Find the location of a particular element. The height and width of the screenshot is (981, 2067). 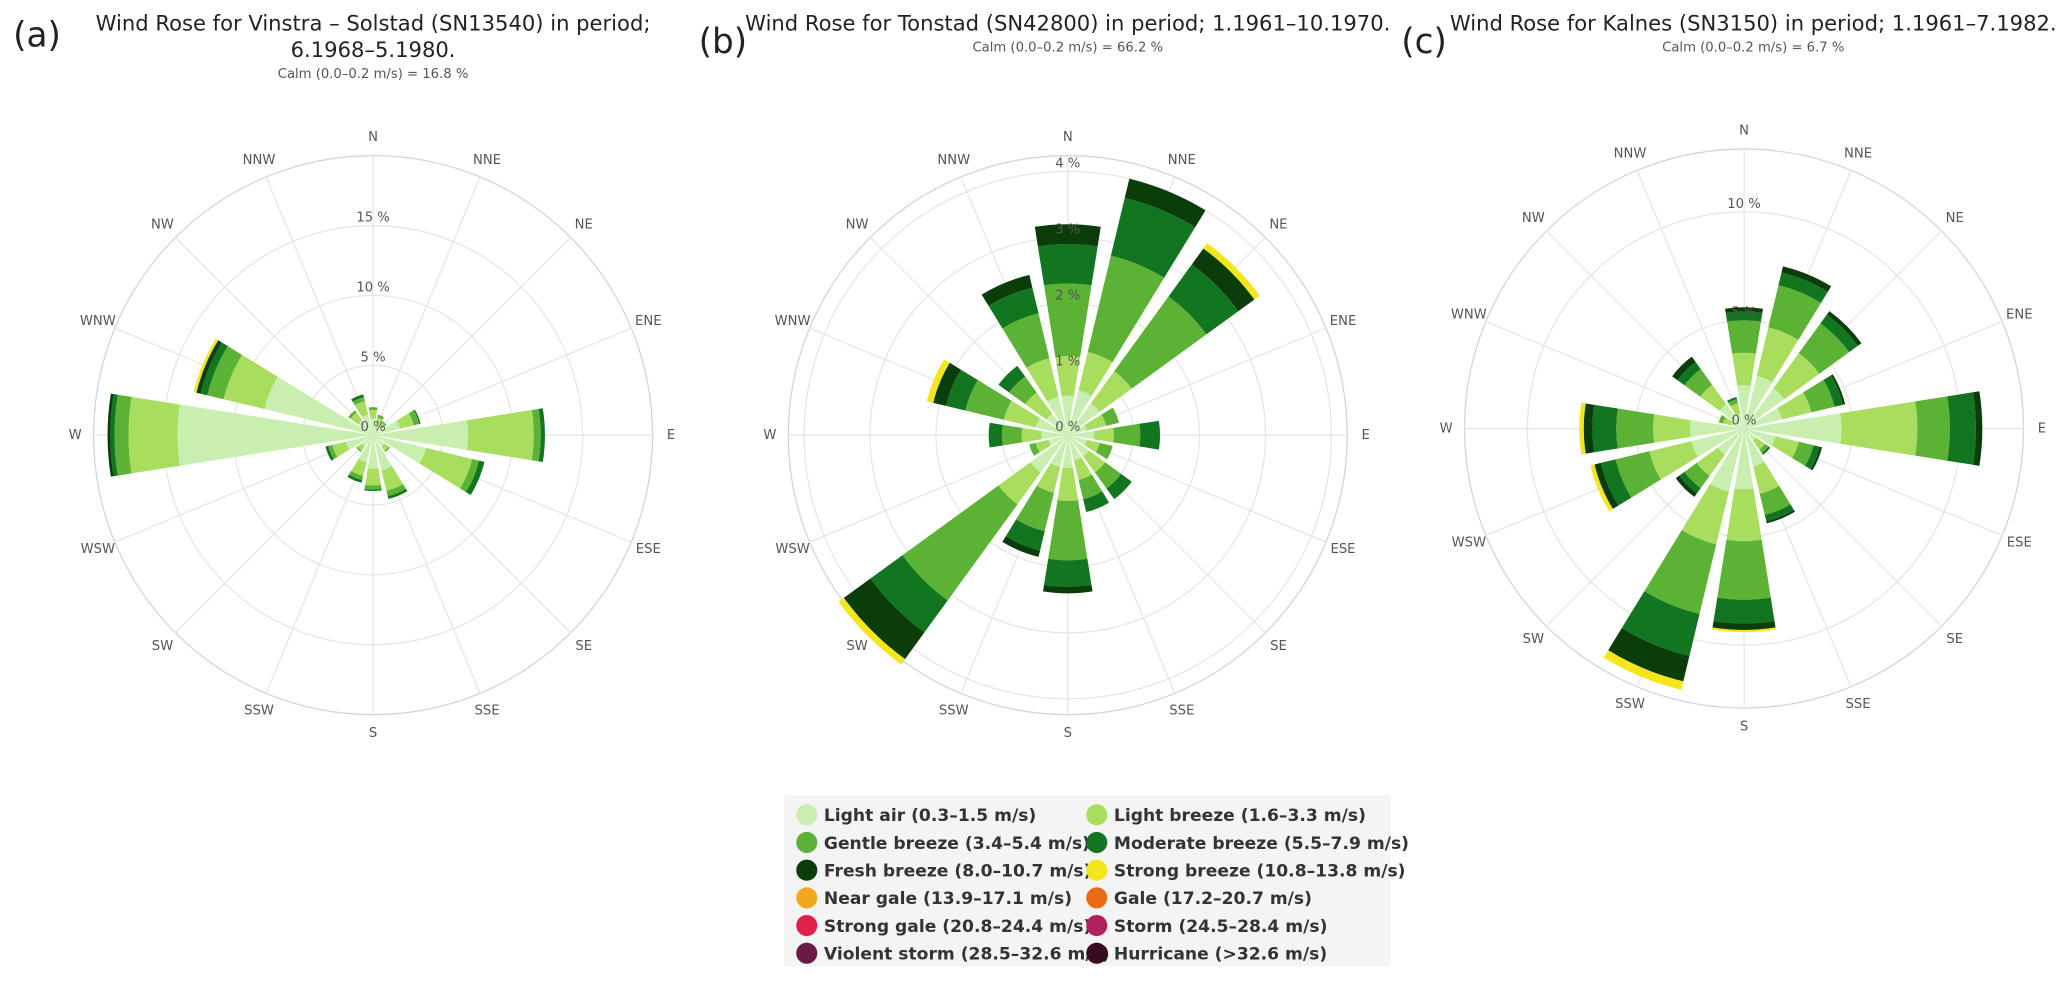

direction-label: NE is located at coordinates (1278, 224).